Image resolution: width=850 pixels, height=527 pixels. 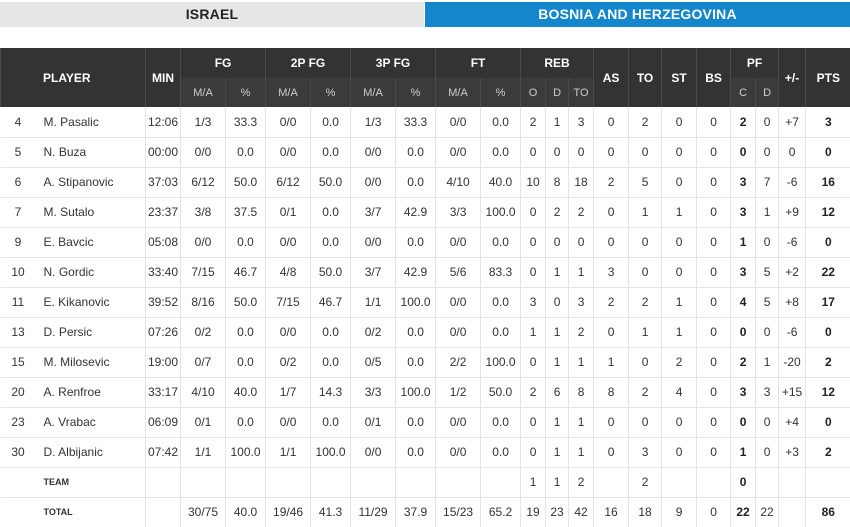 I want to click on player-name: E. Bavcic, so click(x=90, y=242).